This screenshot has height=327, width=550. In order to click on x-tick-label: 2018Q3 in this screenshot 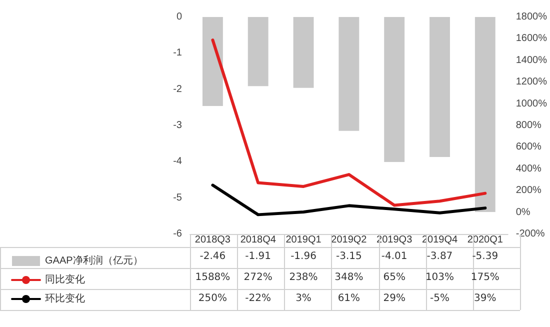, I will do `click(212, 240)`.